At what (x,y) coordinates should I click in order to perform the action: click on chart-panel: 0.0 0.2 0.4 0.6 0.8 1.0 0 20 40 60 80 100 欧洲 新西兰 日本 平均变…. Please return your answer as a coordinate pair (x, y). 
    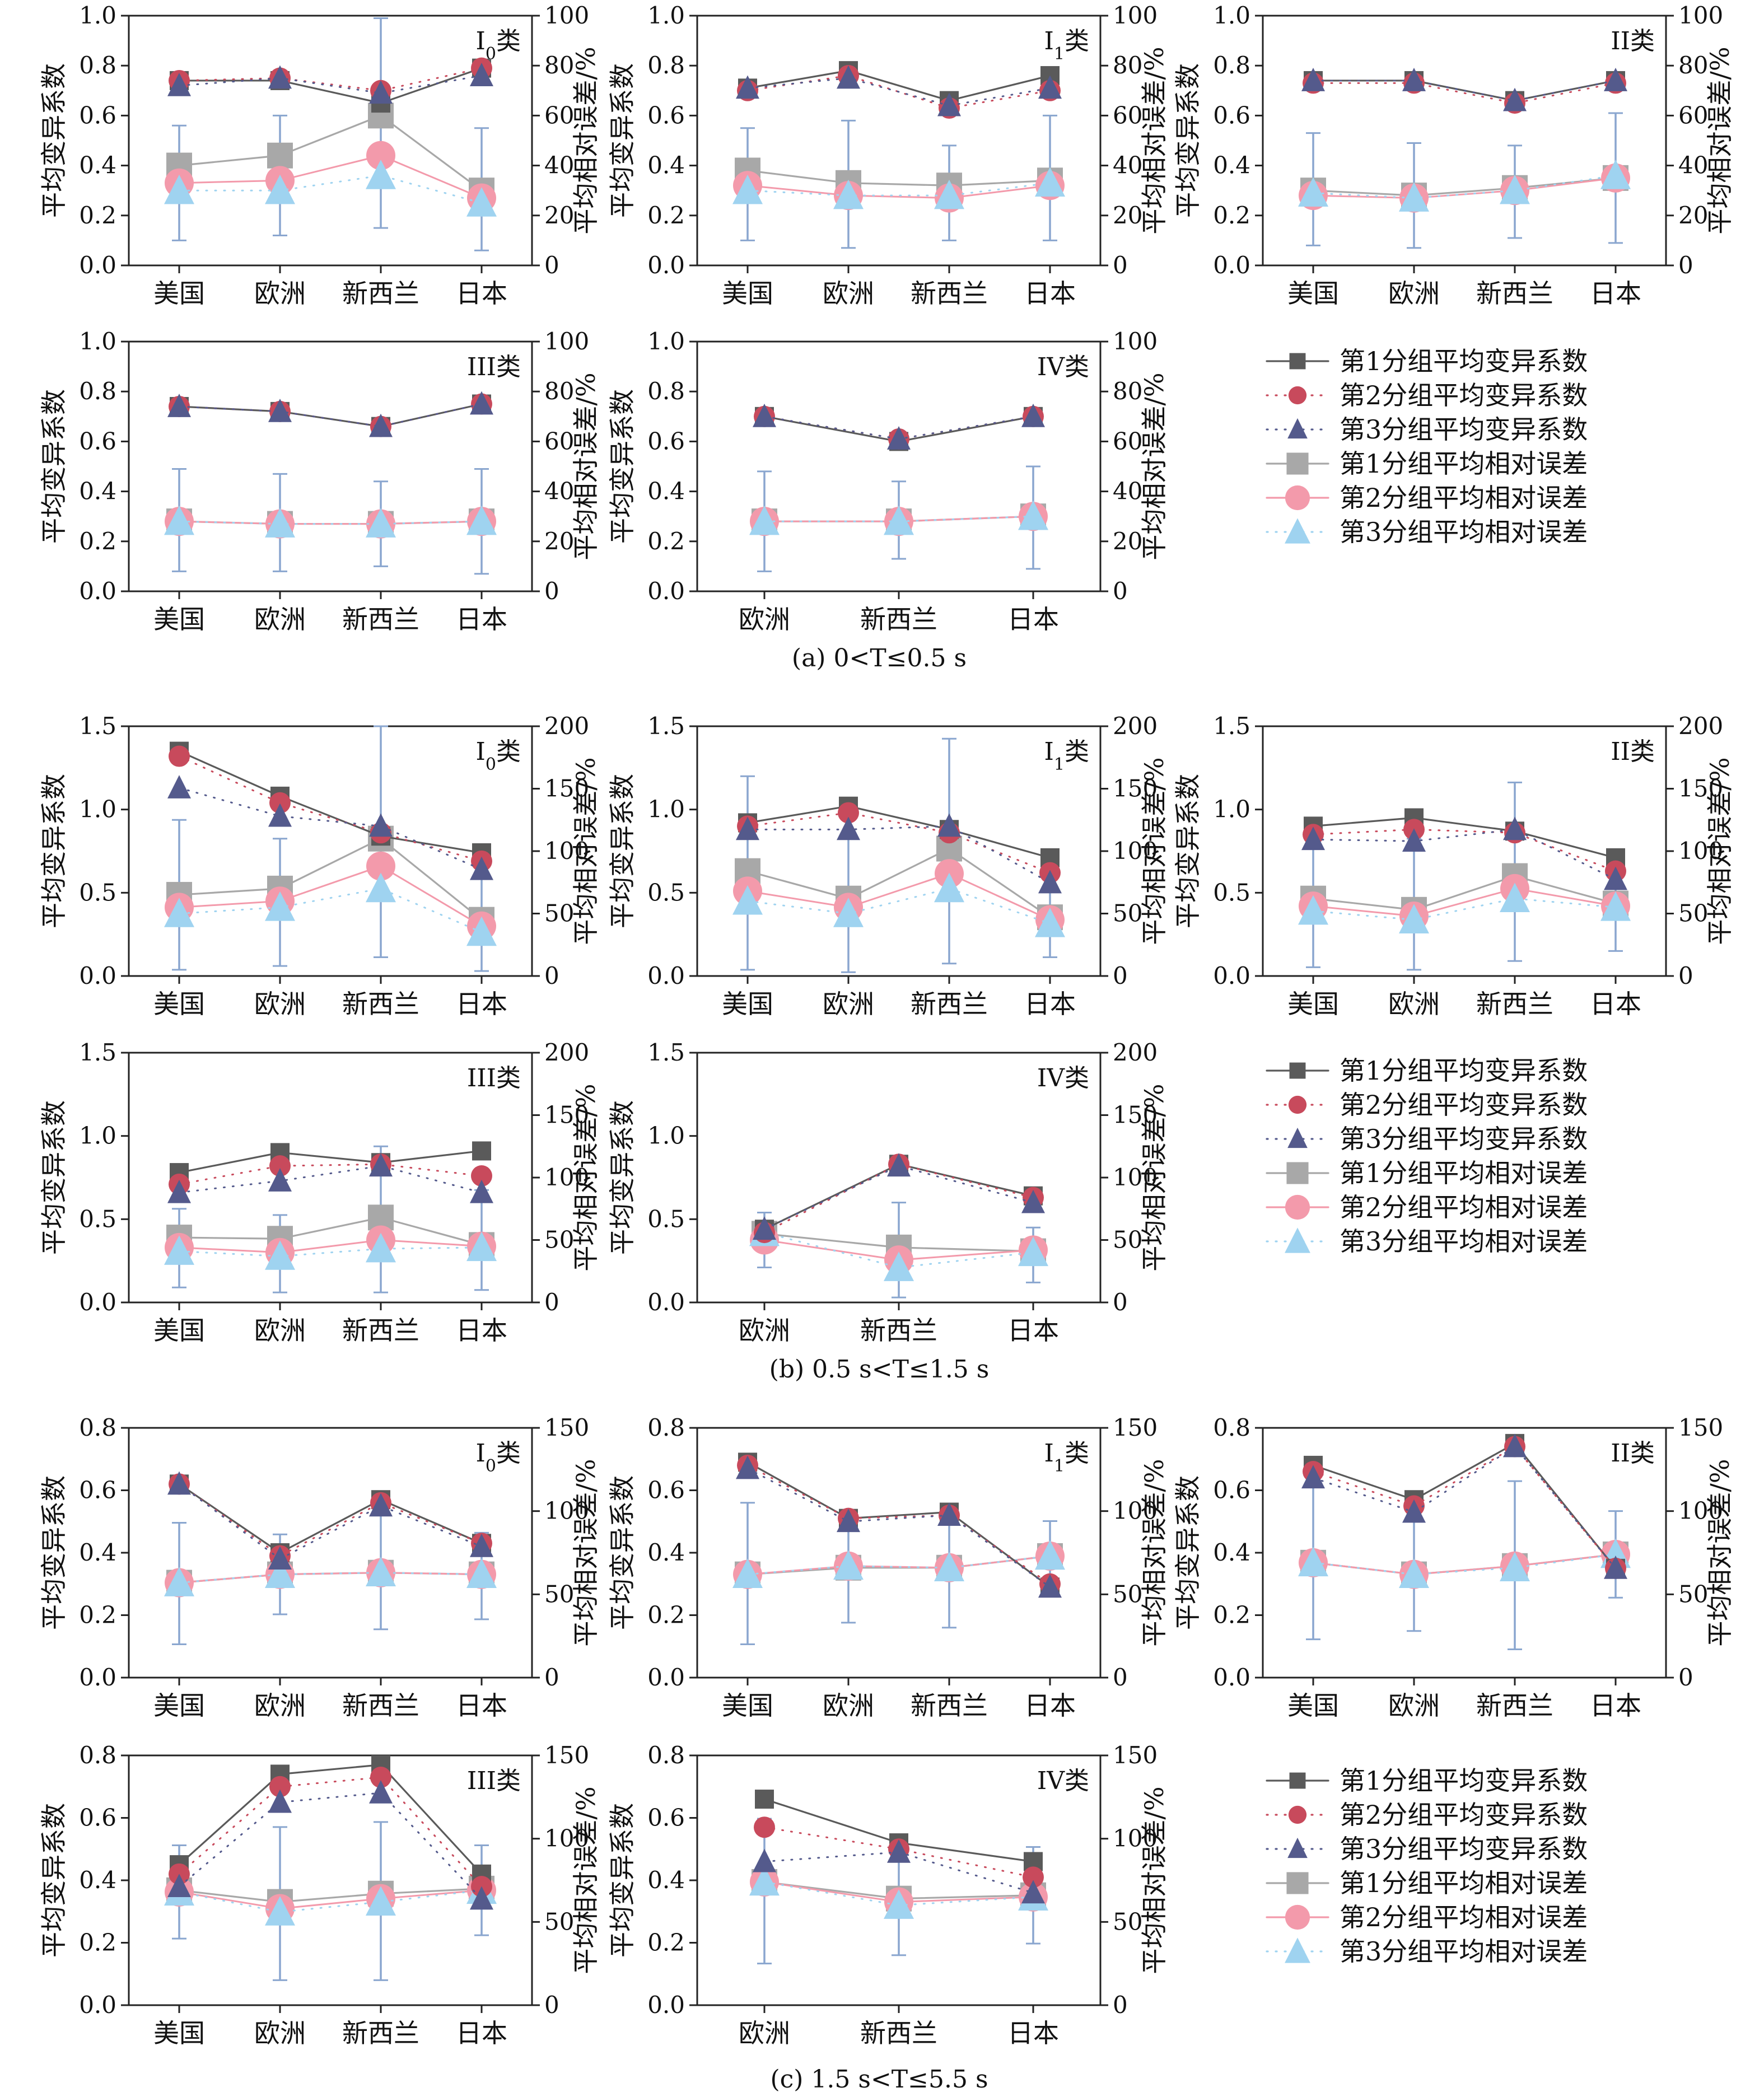
    Looking at the image, I should click on (888, 481).